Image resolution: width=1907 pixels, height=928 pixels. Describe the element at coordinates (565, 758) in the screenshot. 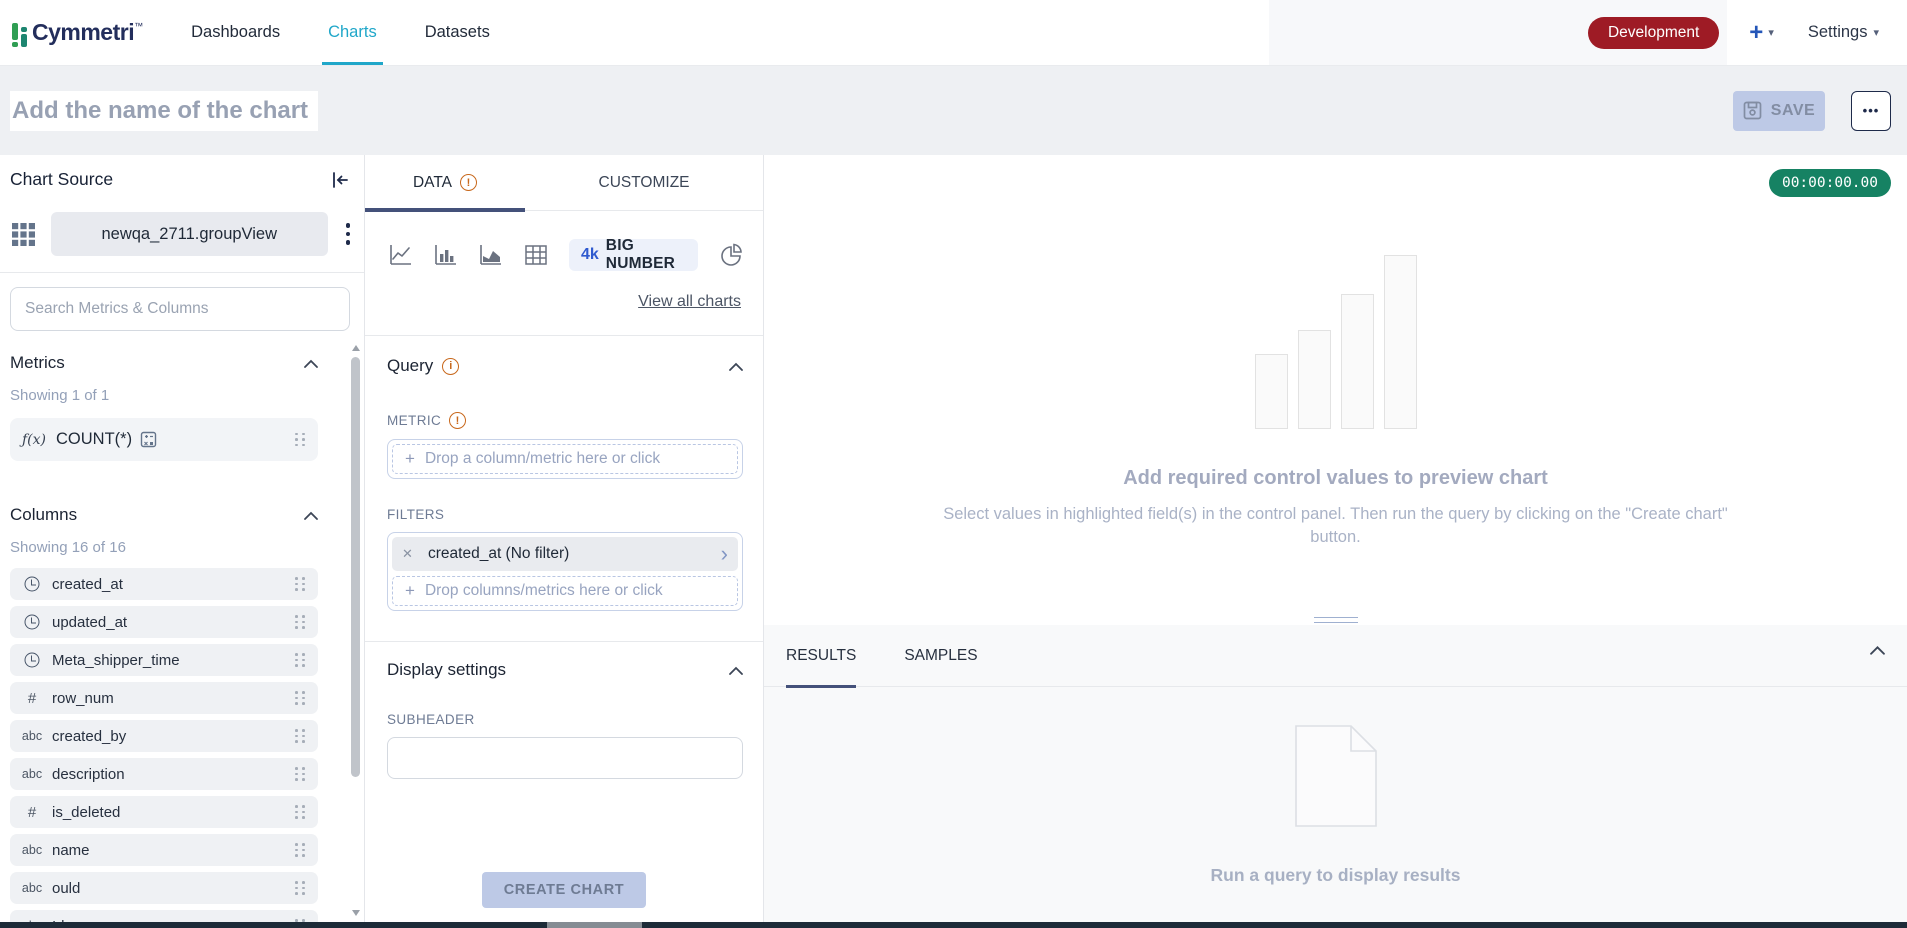

I see `subheader-input` at that location.